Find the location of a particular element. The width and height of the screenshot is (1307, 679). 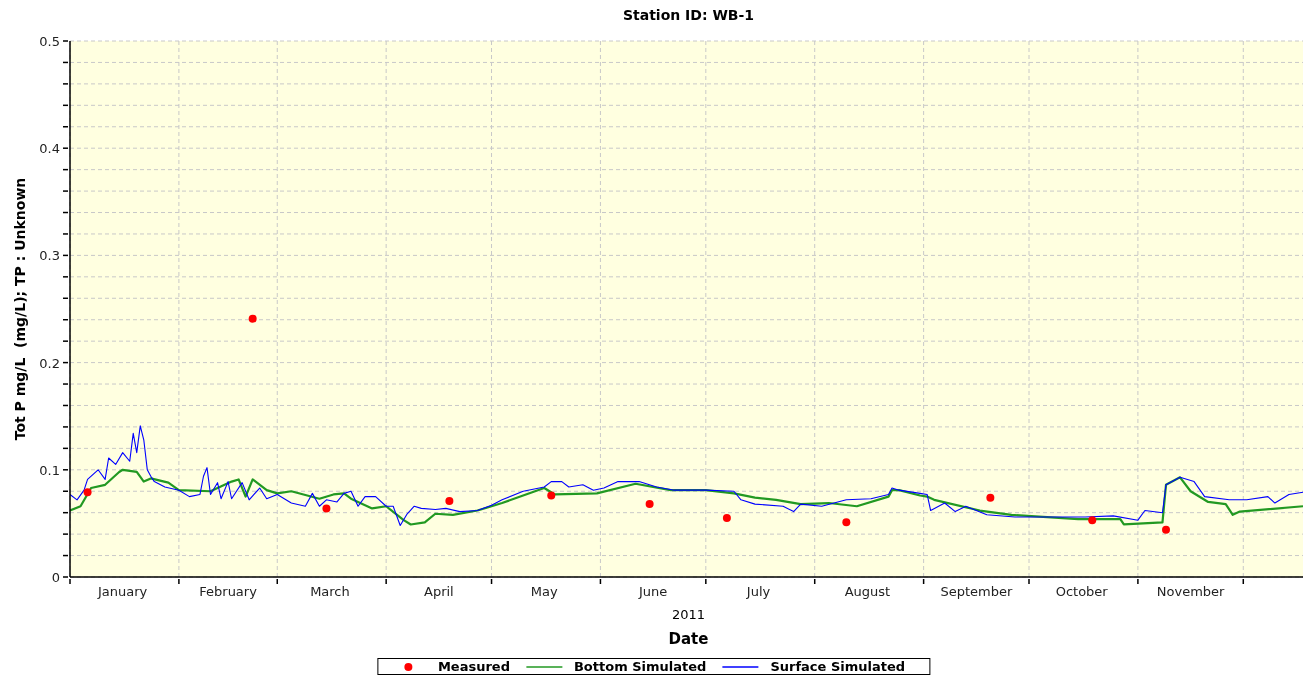

legend-label: Surface Simulated is located at coordinates (838, 666).